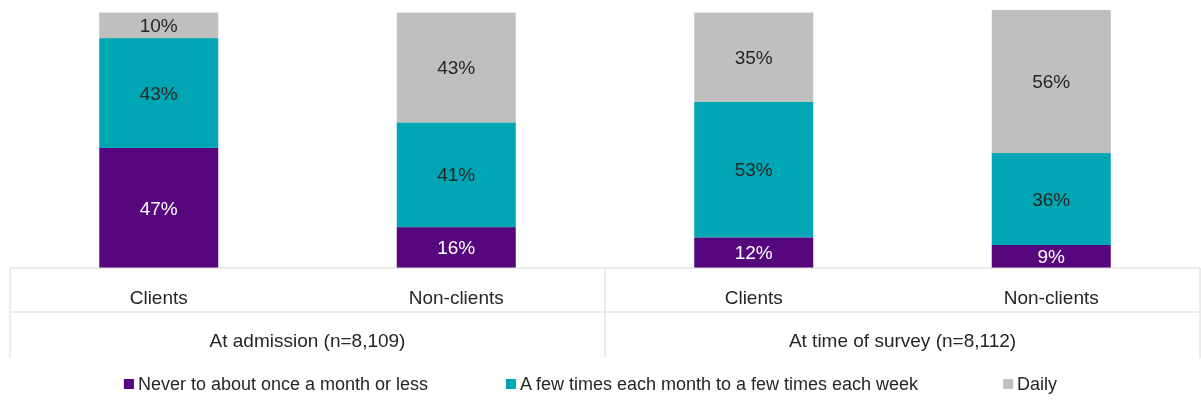  I want to click on text: At admission (n=8,109), so click(307, 340).